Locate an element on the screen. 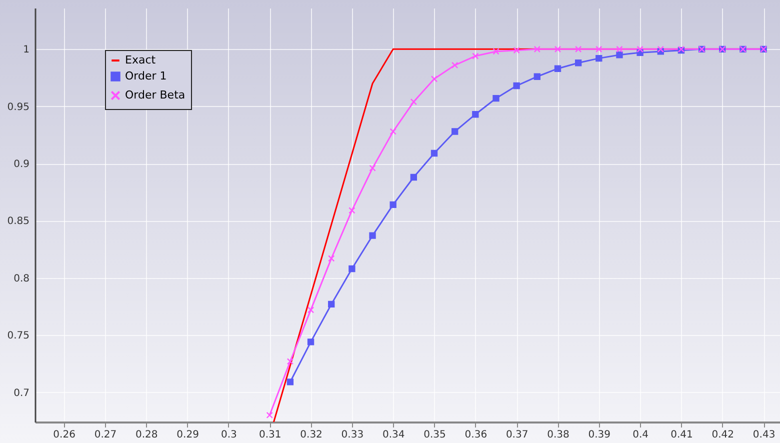 The image size is (780, 443). legend-label: Exact is located at coordinates (140, 60).